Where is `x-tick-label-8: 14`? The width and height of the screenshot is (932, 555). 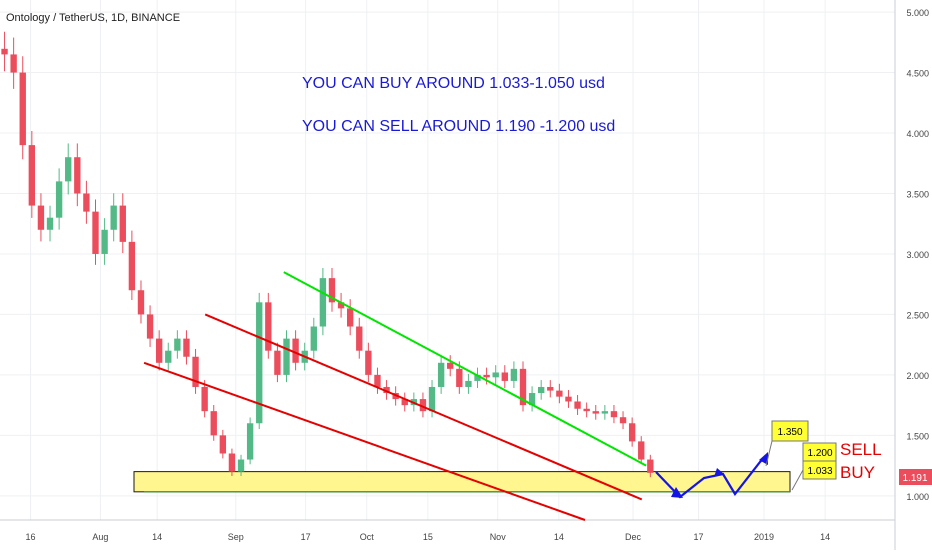
x-tick-label-8: 14 is located at coordinates (559, 537).